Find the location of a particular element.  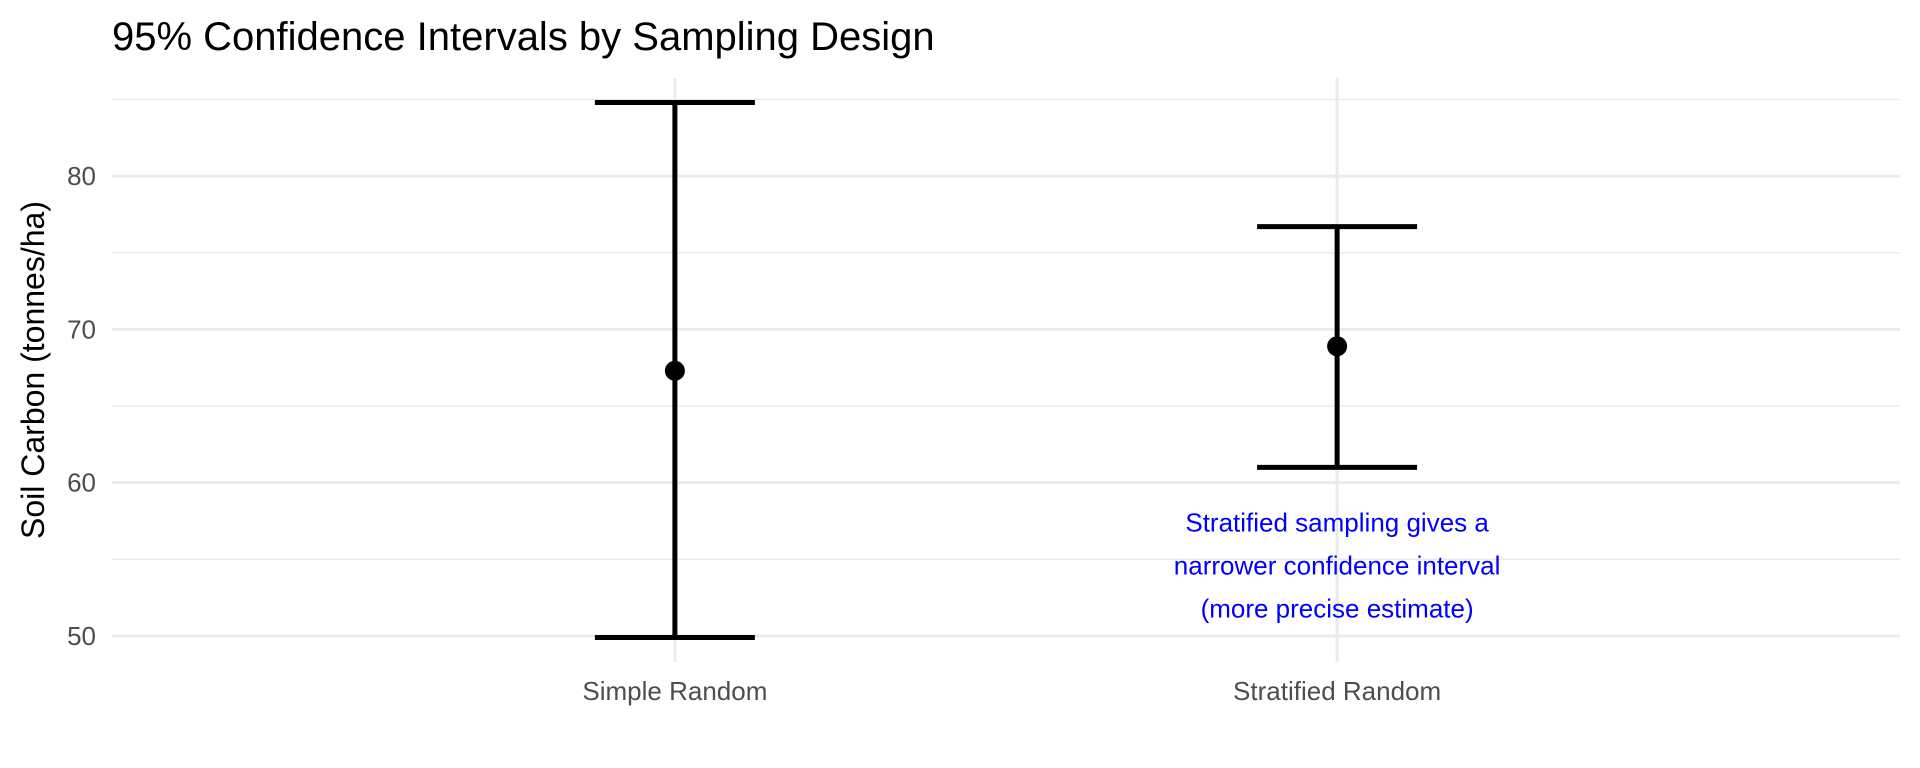

y-tick-label: 70 is located at coordinates (81, 329).